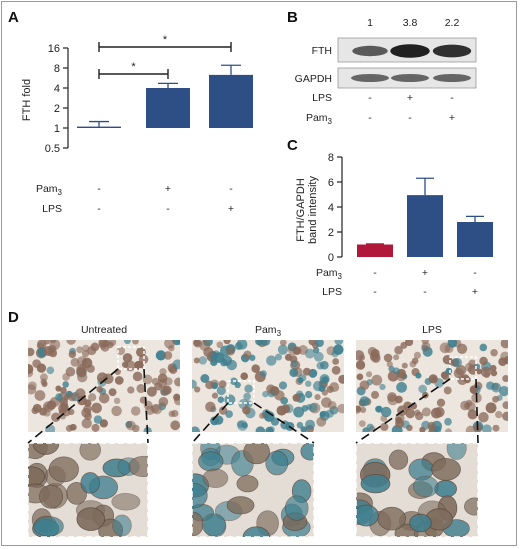  Describe the element at coordinates (57, 129) in the screenshot. I see `chart-a-y-tick-label: 1` at that location.